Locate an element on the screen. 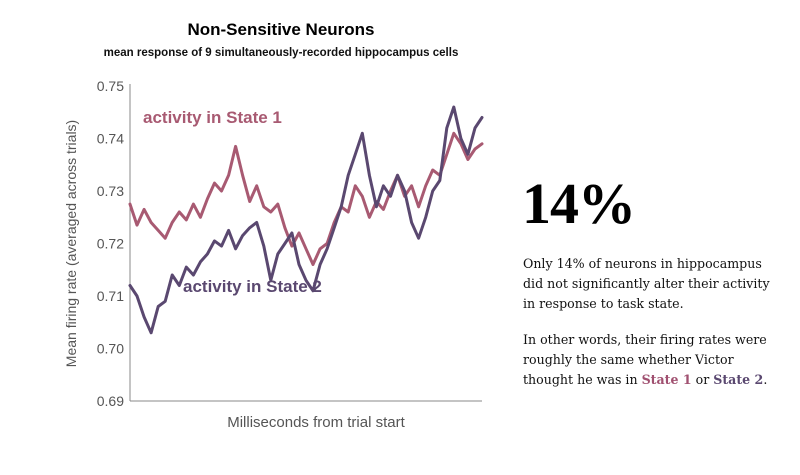  y-tick-label: 0.69 is located at coordinates (110, 401).